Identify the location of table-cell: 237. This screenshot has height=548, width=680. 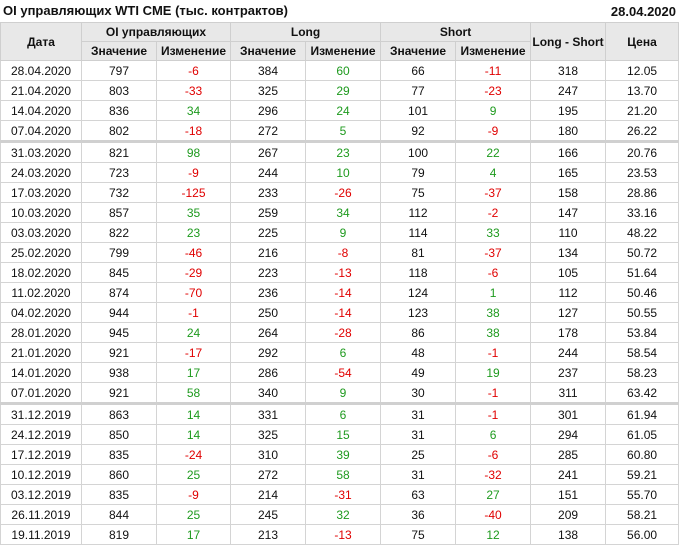
(568, 372).